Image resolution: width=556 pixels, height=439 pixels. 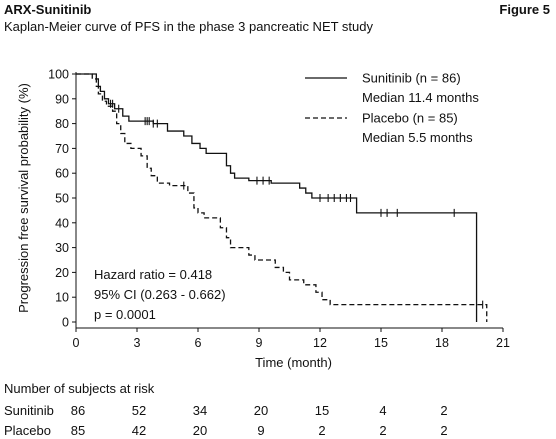 I want to click on y-tick-label: 40, so click(x=62, y=223).